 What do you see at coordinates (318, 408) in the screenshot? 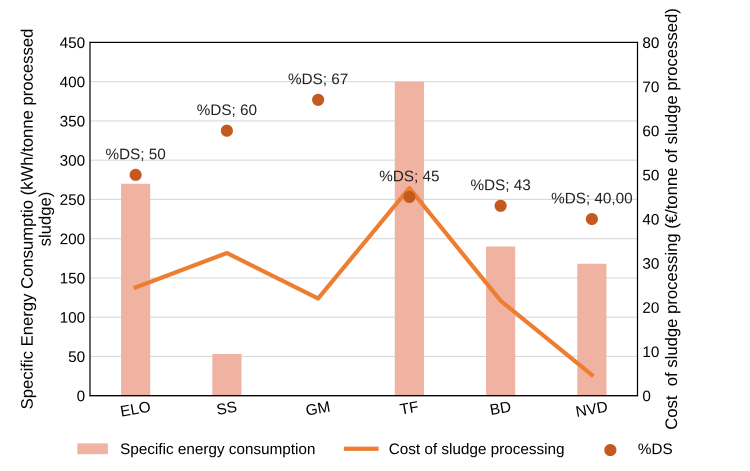
I see `x-tick-label: GM` at bounding box center [318, 408].